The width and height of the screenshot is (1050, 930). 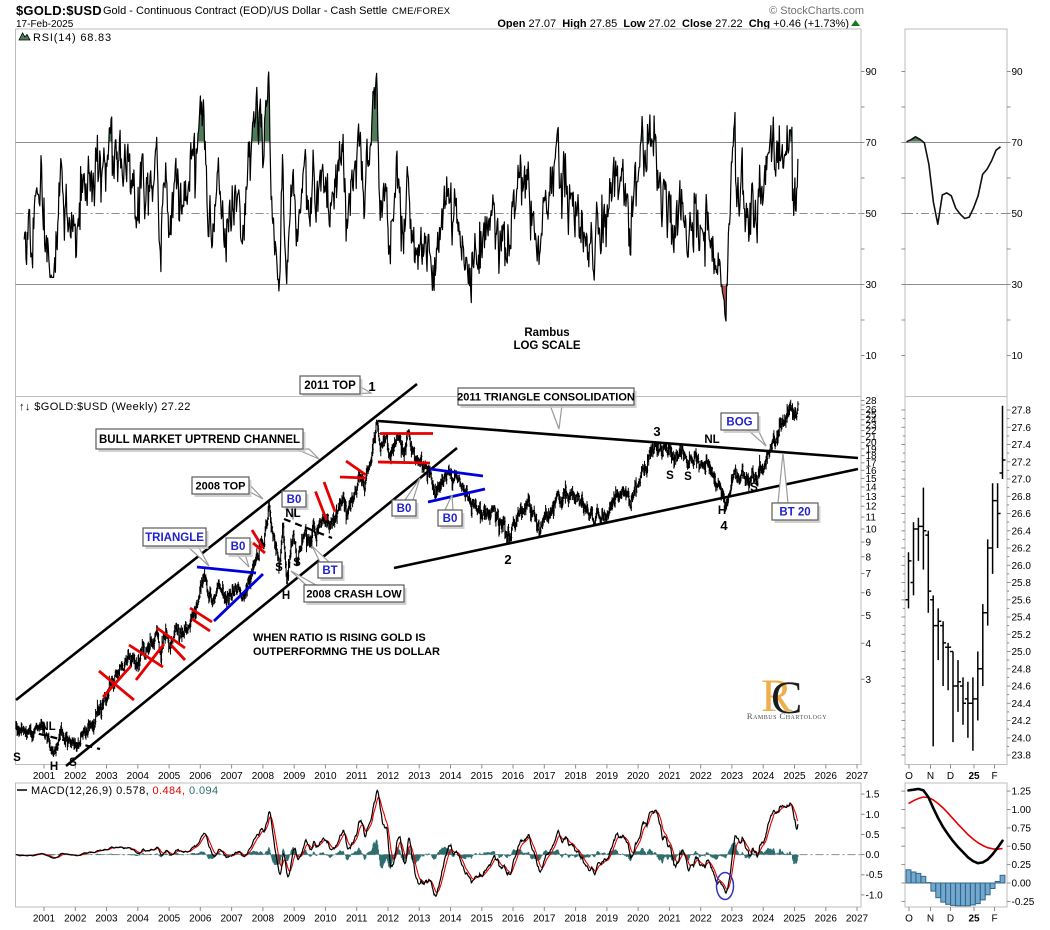 I want to click on svg-text: OUTPERFORMNG THE US DOLLAR, so click(x=346, y=652).